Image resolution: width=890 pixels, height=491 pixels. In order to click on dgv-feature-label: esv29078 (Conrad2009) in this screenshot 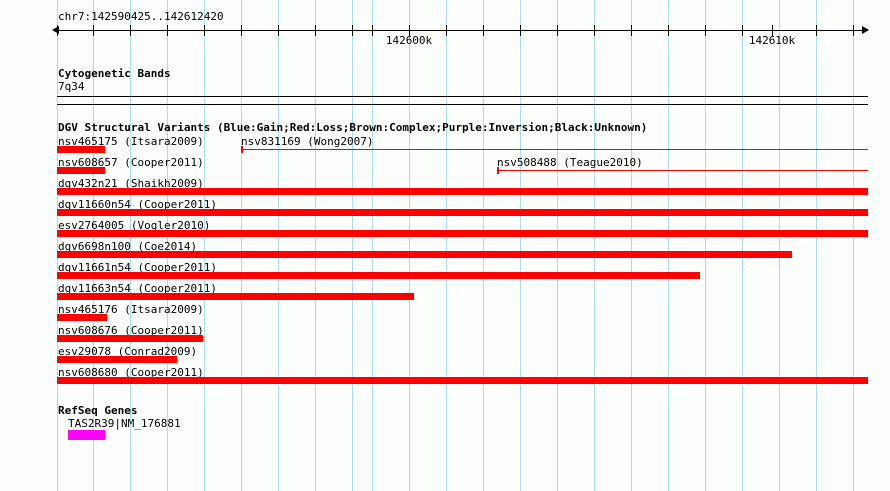, I will do `click(128, 351)`.